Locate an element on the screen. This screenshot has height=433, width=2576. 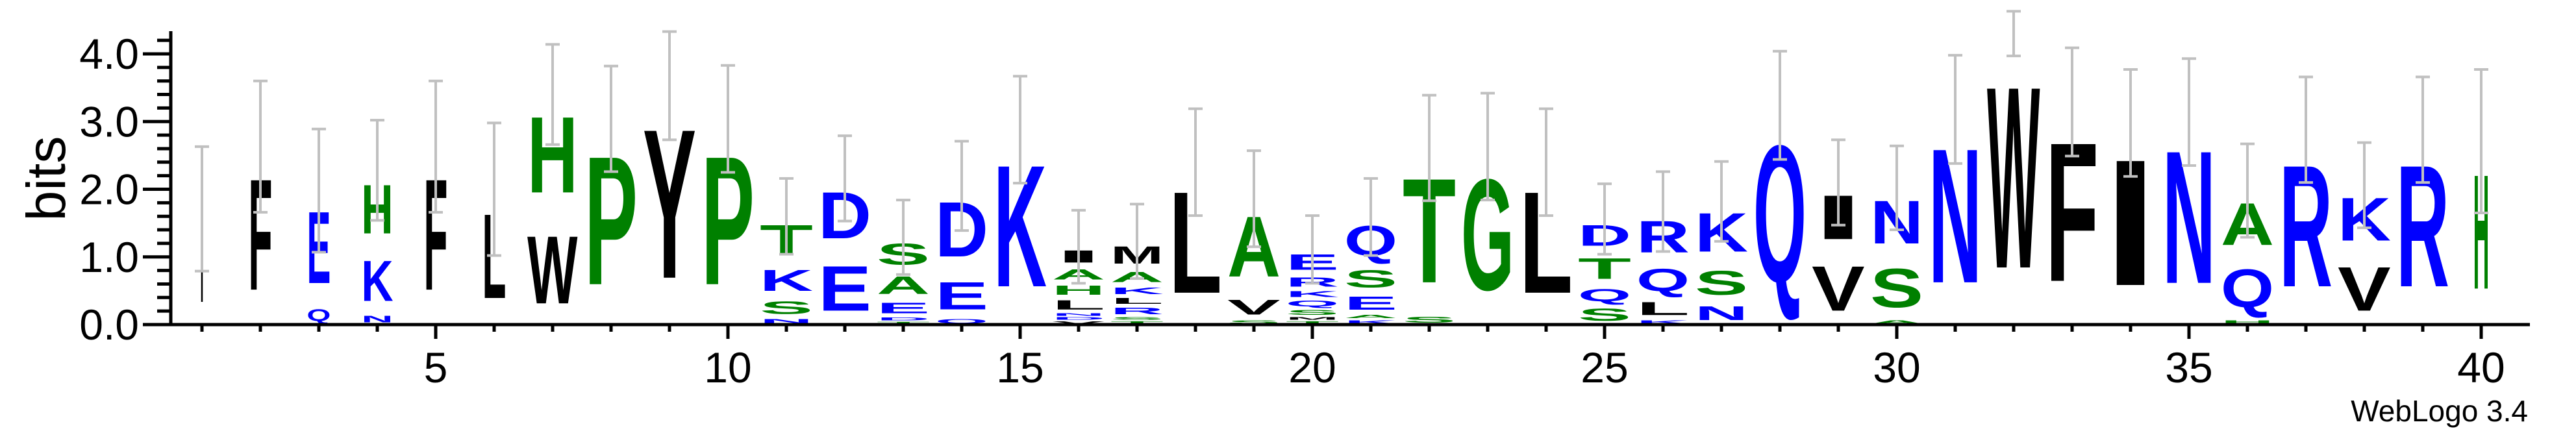
column-32: W is located at coordinates (2013, 178).